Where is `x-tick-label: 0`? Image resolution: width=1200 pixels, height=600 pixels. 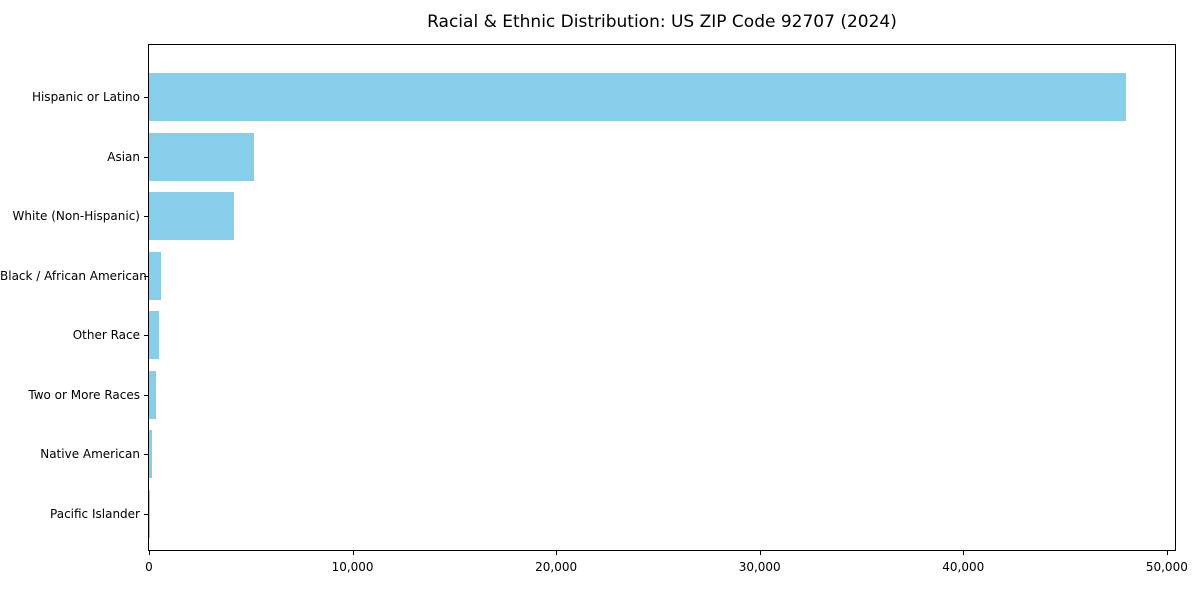
x-tick-label: 0 is located at coordinates (149, 567).